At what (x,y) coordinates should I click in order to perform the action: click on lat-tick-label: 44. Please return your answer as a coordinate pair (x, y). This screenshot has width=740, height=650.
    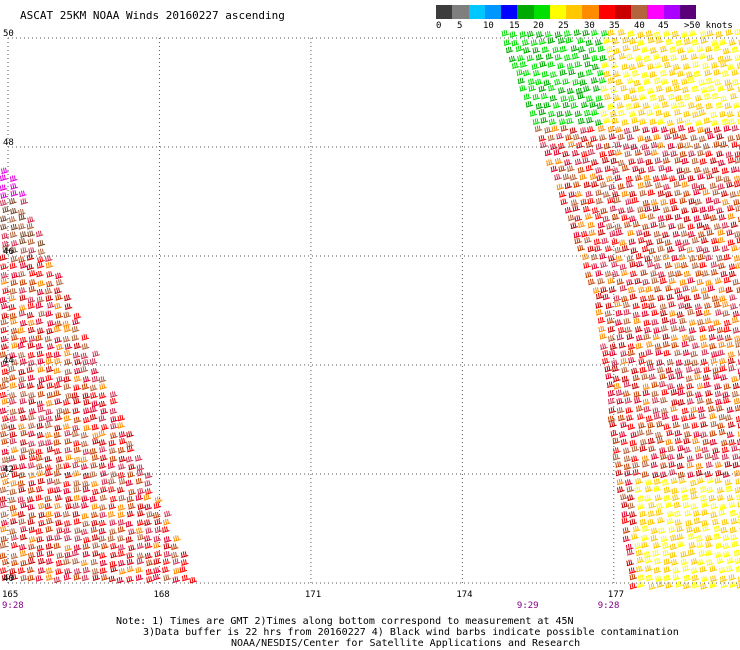
    Looking at the image, I should click on (8, 361).